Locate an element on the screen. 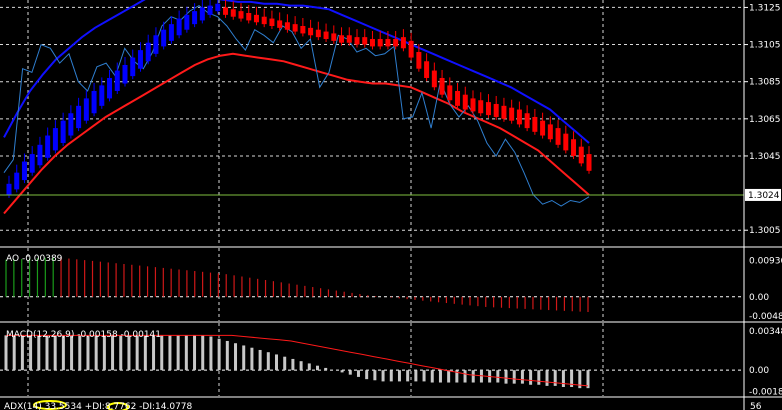 This screenshot has width=782, height=410. ao-axis: 0.00936 0.00 -0.00487 is located at coordinates (765, 289).